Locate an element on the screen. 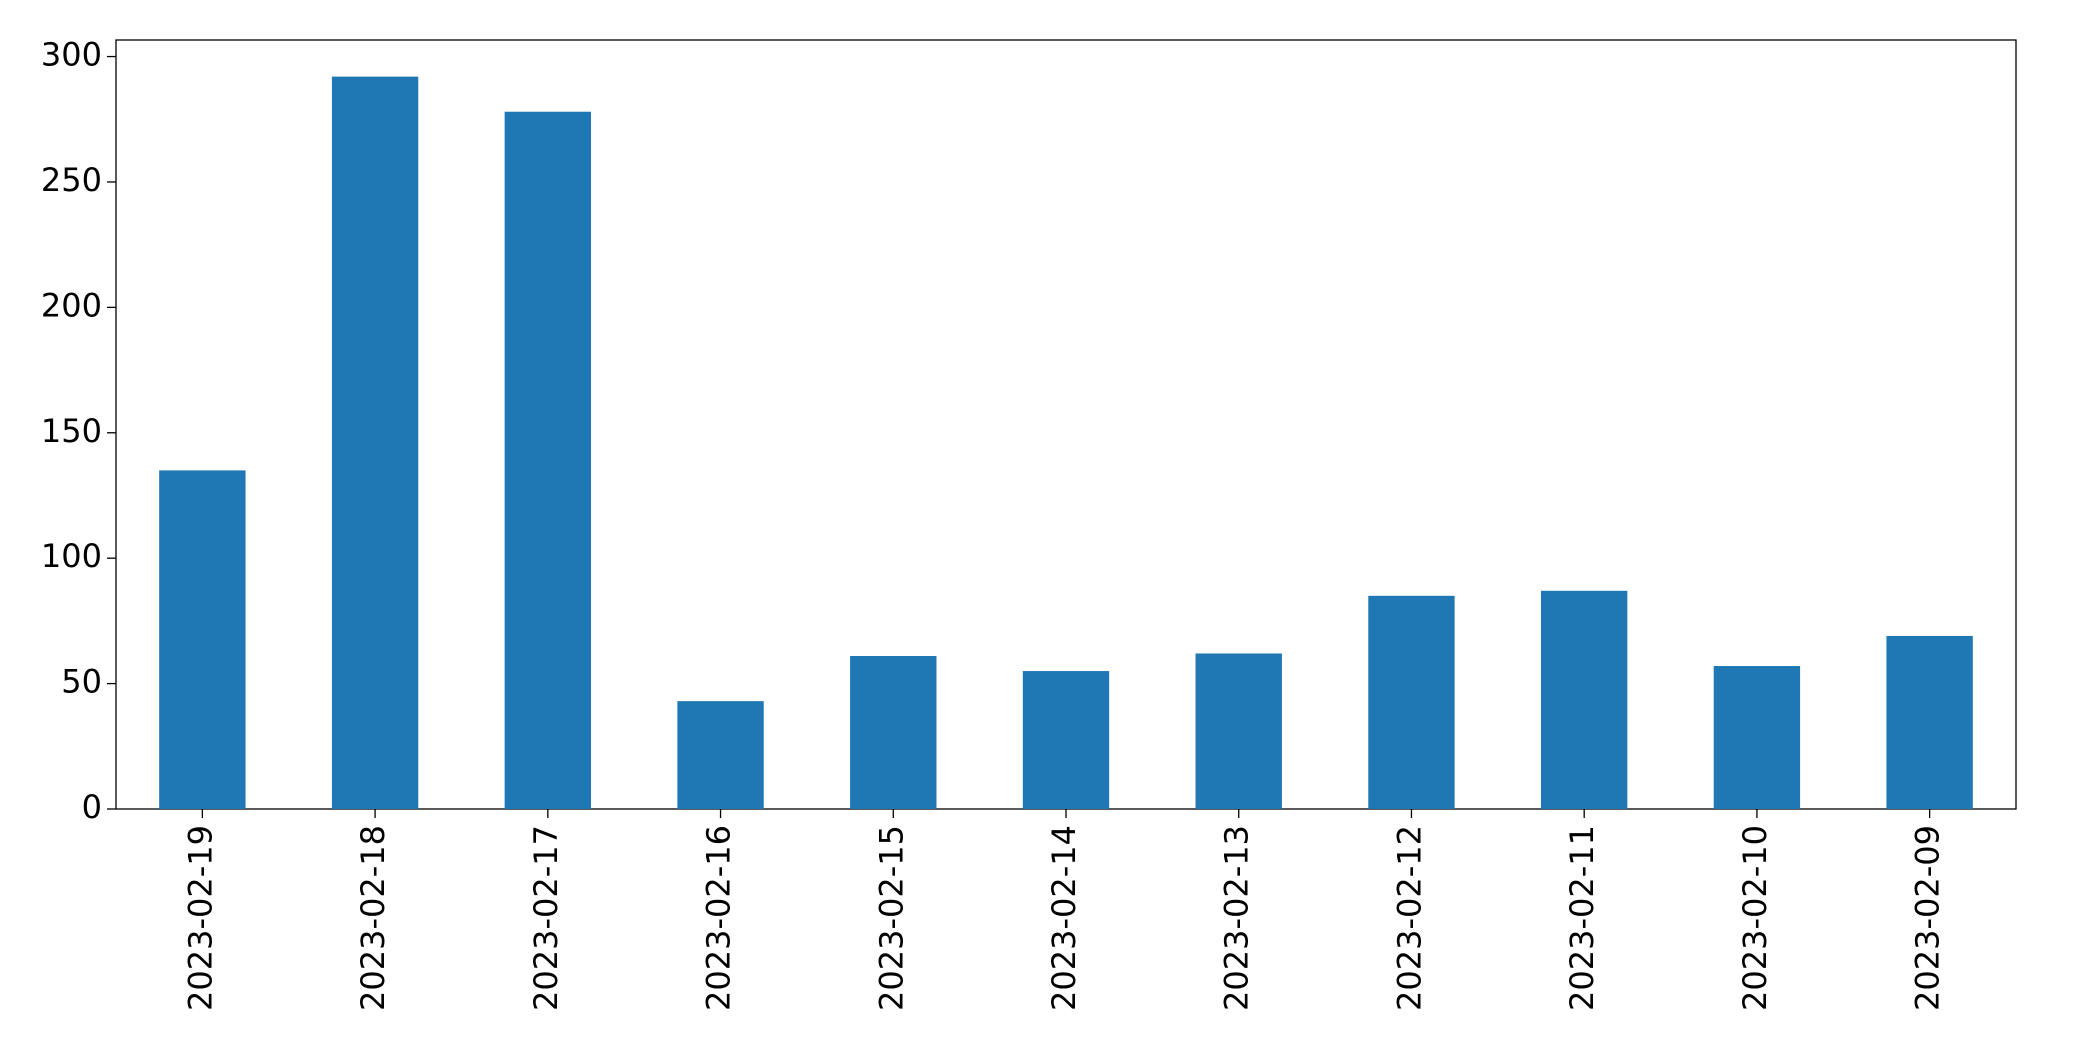 Image resolution: width=2093 pixels, height=1061 pixels. y-tick-label: 150 is located at coordinates (71, 431).